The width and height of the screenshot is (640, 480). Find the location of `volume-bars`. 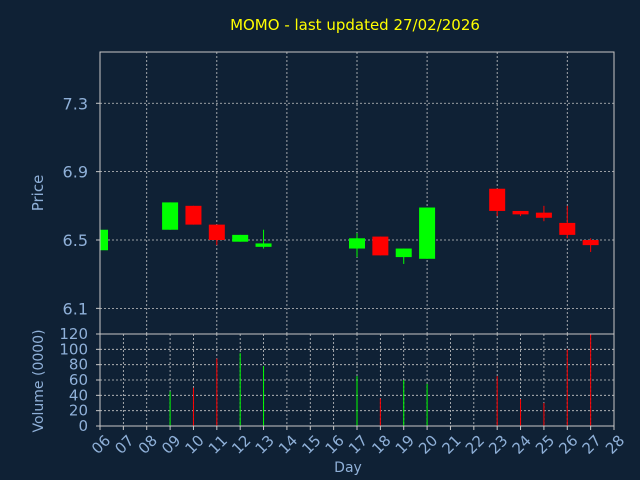

volume-bars is located at coordinates (380, 380).